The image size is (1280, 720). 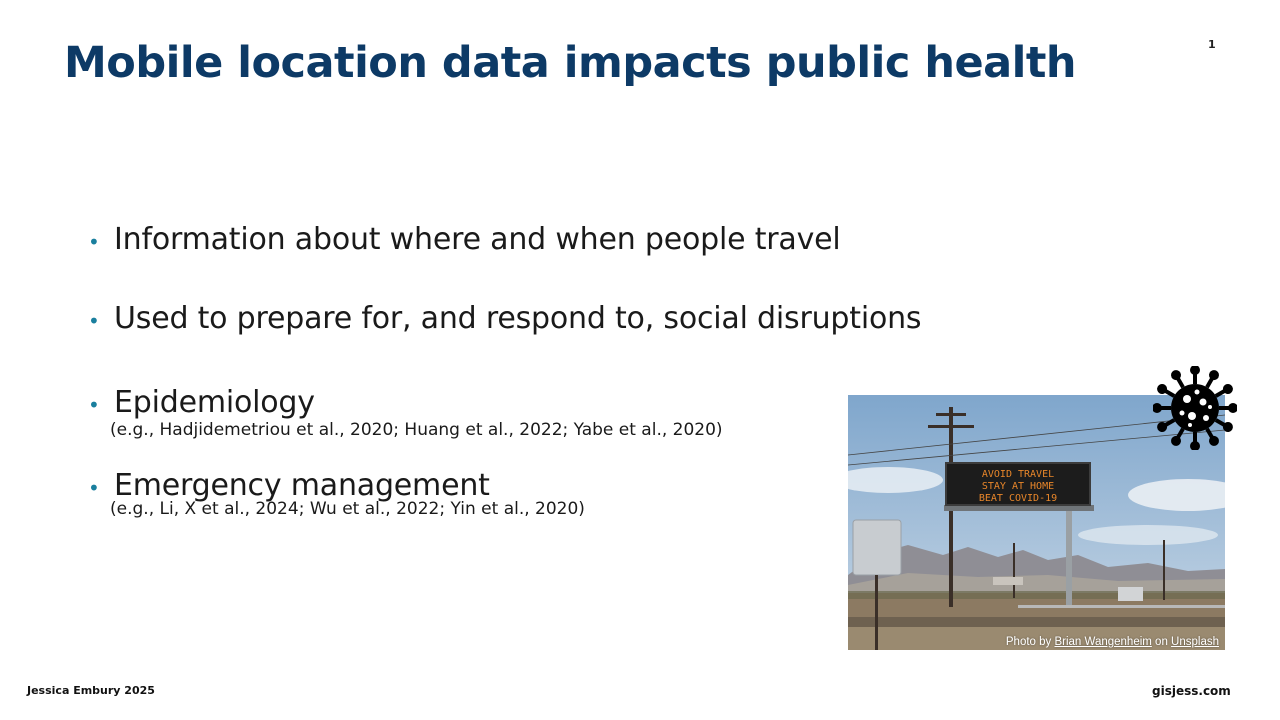 I want to click on bullet-text: Epidemiology, so click(x=214, y=402).